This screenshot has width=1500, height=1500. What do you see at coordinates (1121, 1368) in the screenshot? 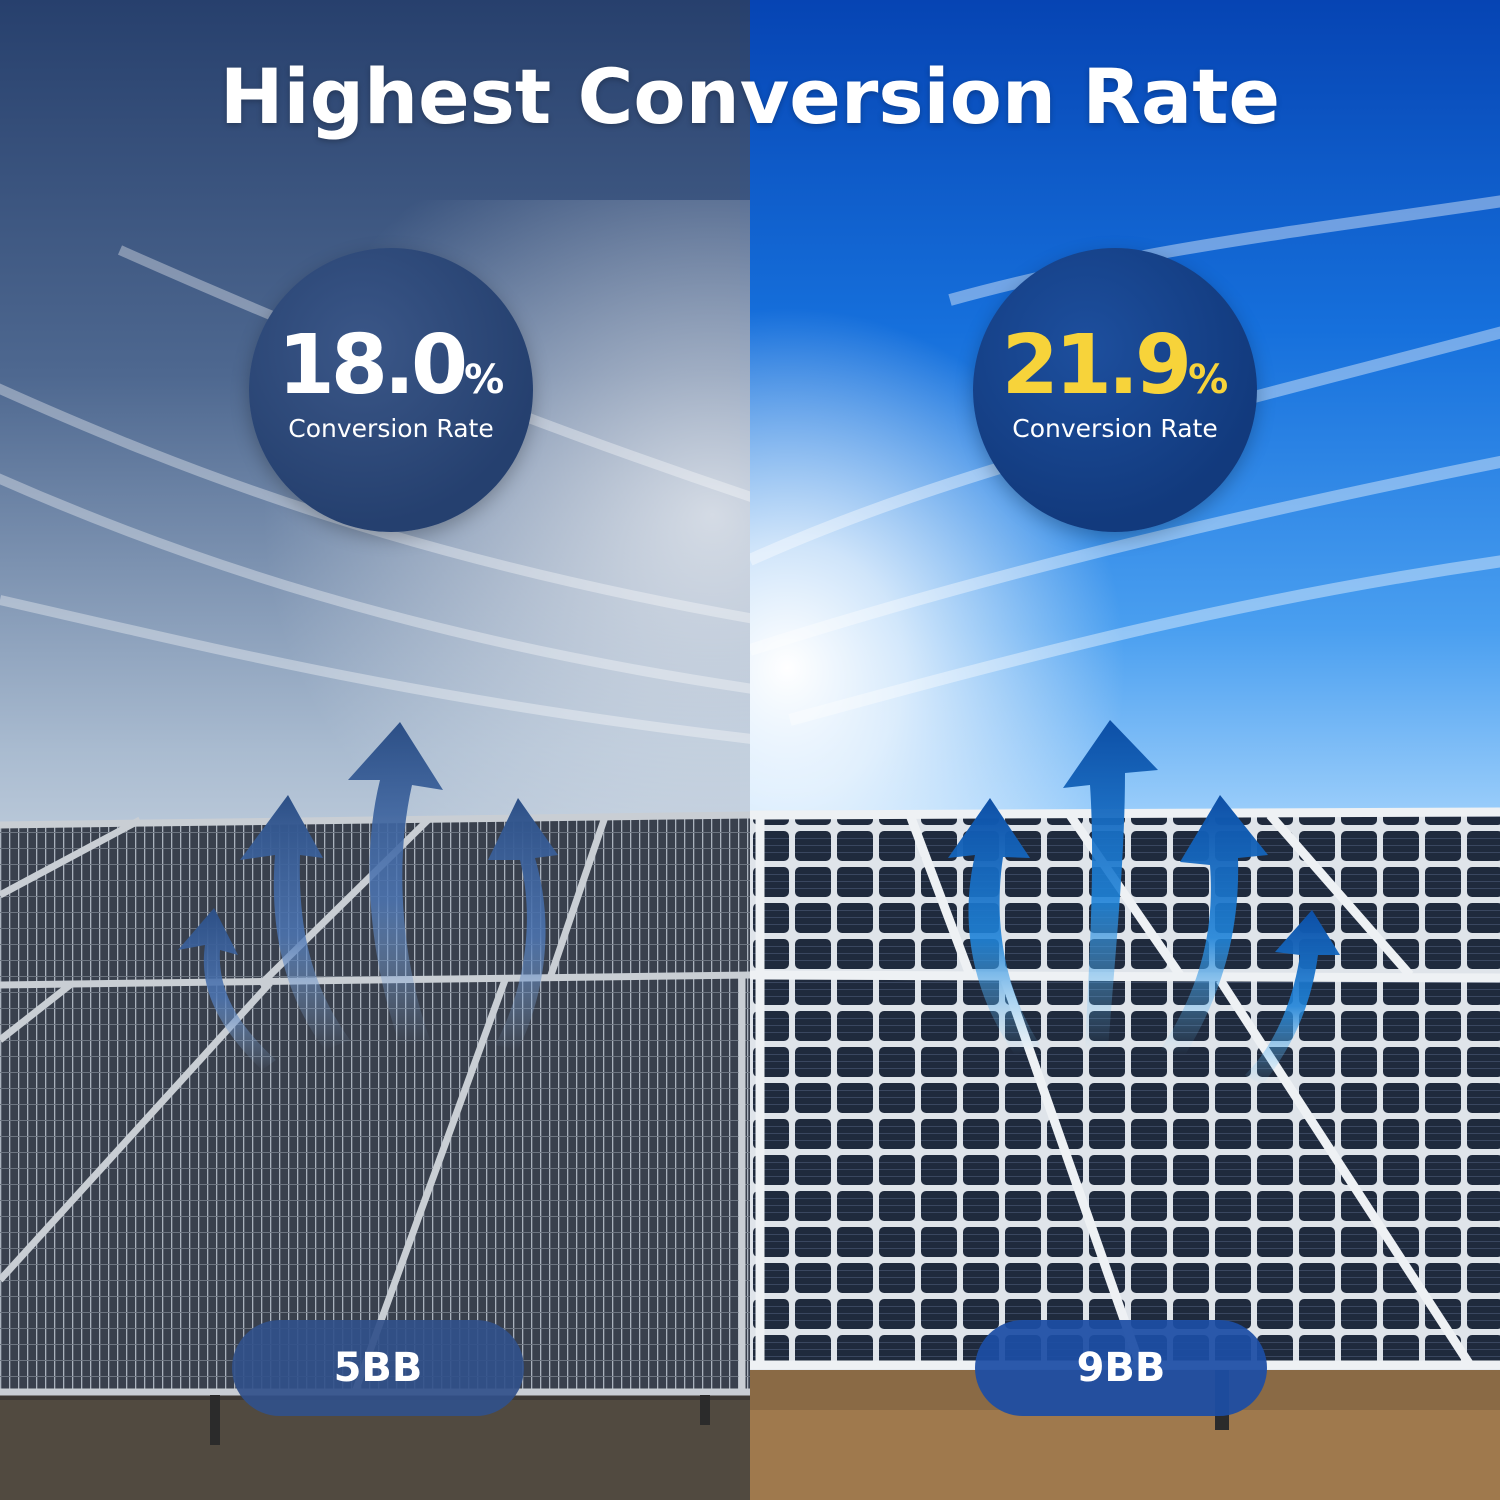
I see `busbar-label-9bb: 9BB` at bounding box center [1121, 1368].